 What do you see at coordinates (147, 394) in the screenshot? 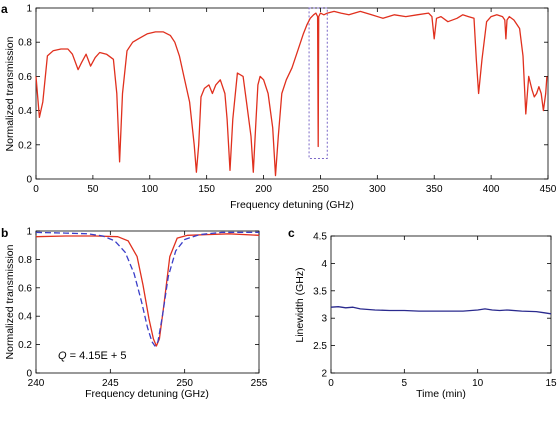
I see `panel-b-xlabel: Frequency detuning (GHz)` at bounding box center [147, 394].